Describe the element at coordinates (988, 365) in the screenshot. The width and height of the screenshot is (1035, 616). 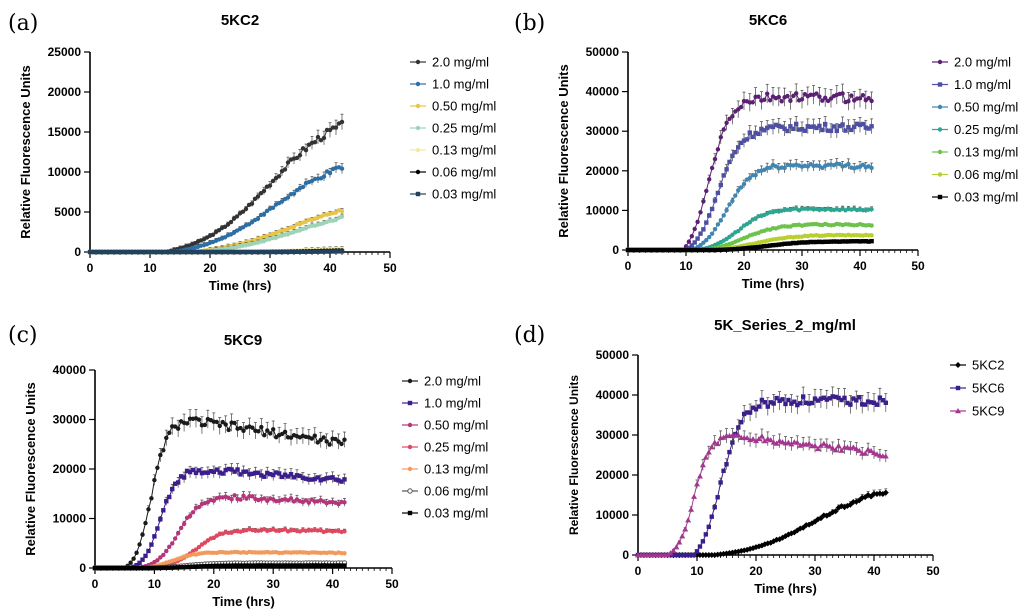
I see `legend-label: 5KC2` at that location.